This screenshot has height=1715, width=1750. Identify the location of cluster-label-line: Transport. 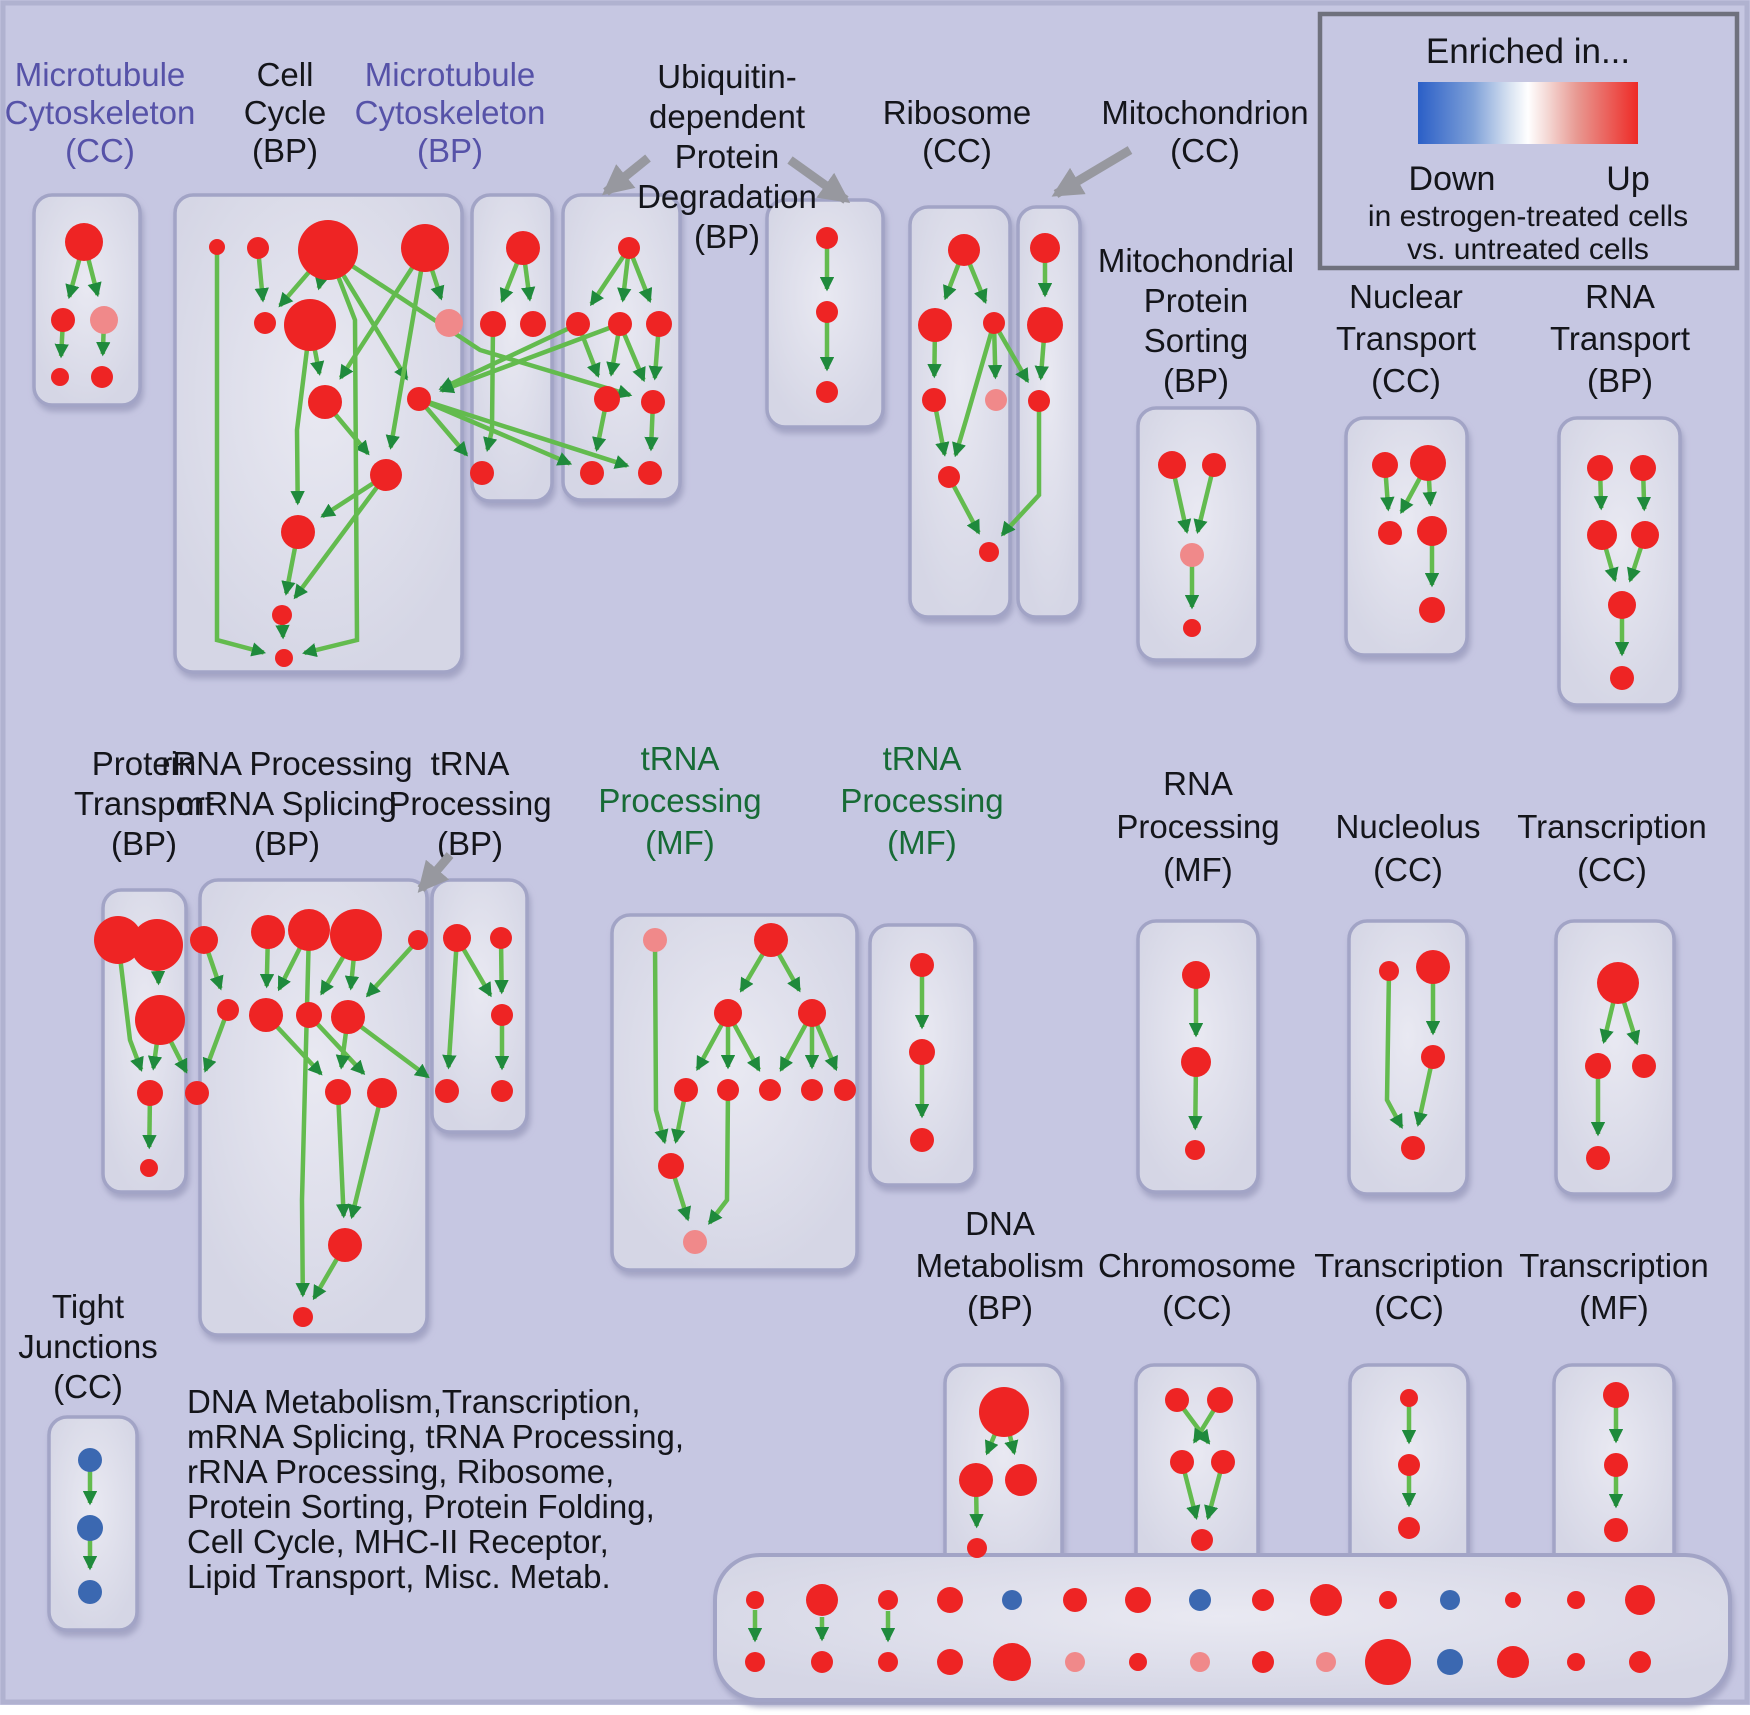
(1406, 338).